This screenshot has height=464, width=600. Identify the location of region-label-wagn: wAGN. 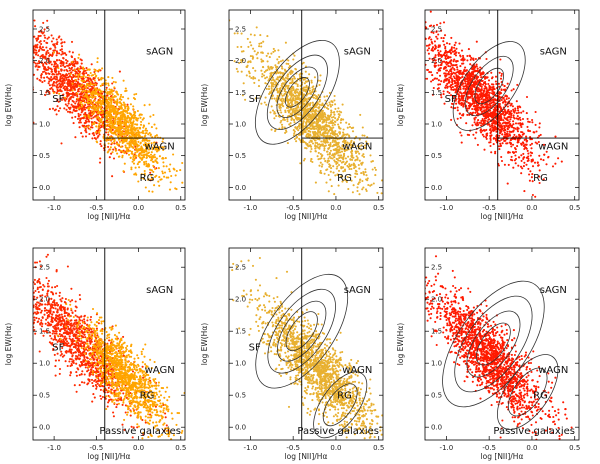
(357, 146).